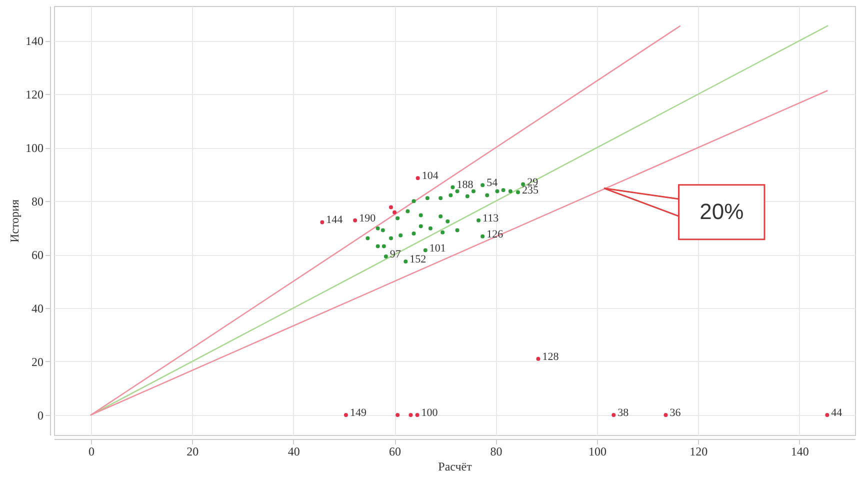 The height and width of the screenshot is (478, 861). What do you see at coordinates (437, 248) in the screenshot?
I see `annotation: 101` at bounding box center [437, 248].